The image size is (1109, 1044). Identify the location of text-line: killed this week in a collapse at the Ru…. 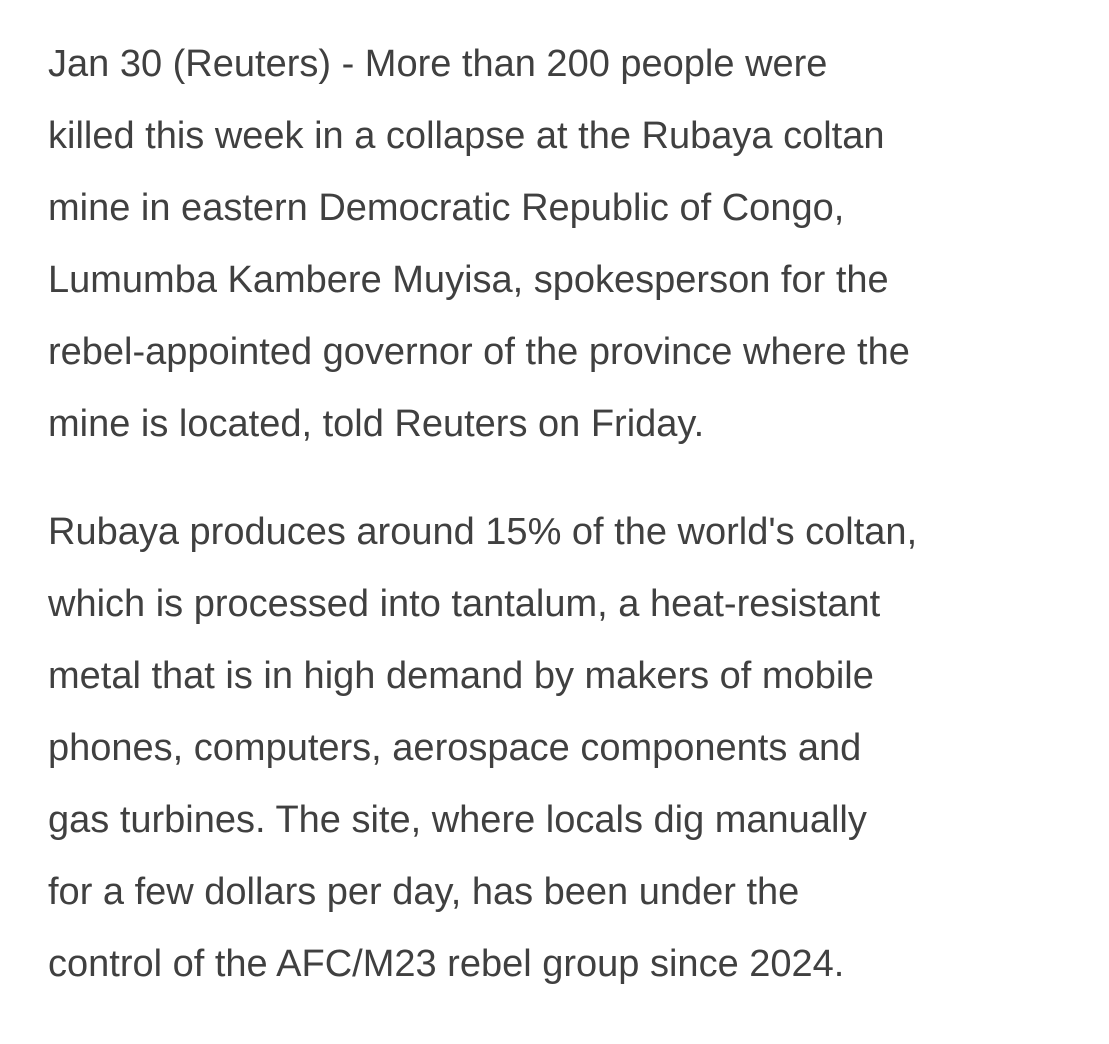
(466, 136).